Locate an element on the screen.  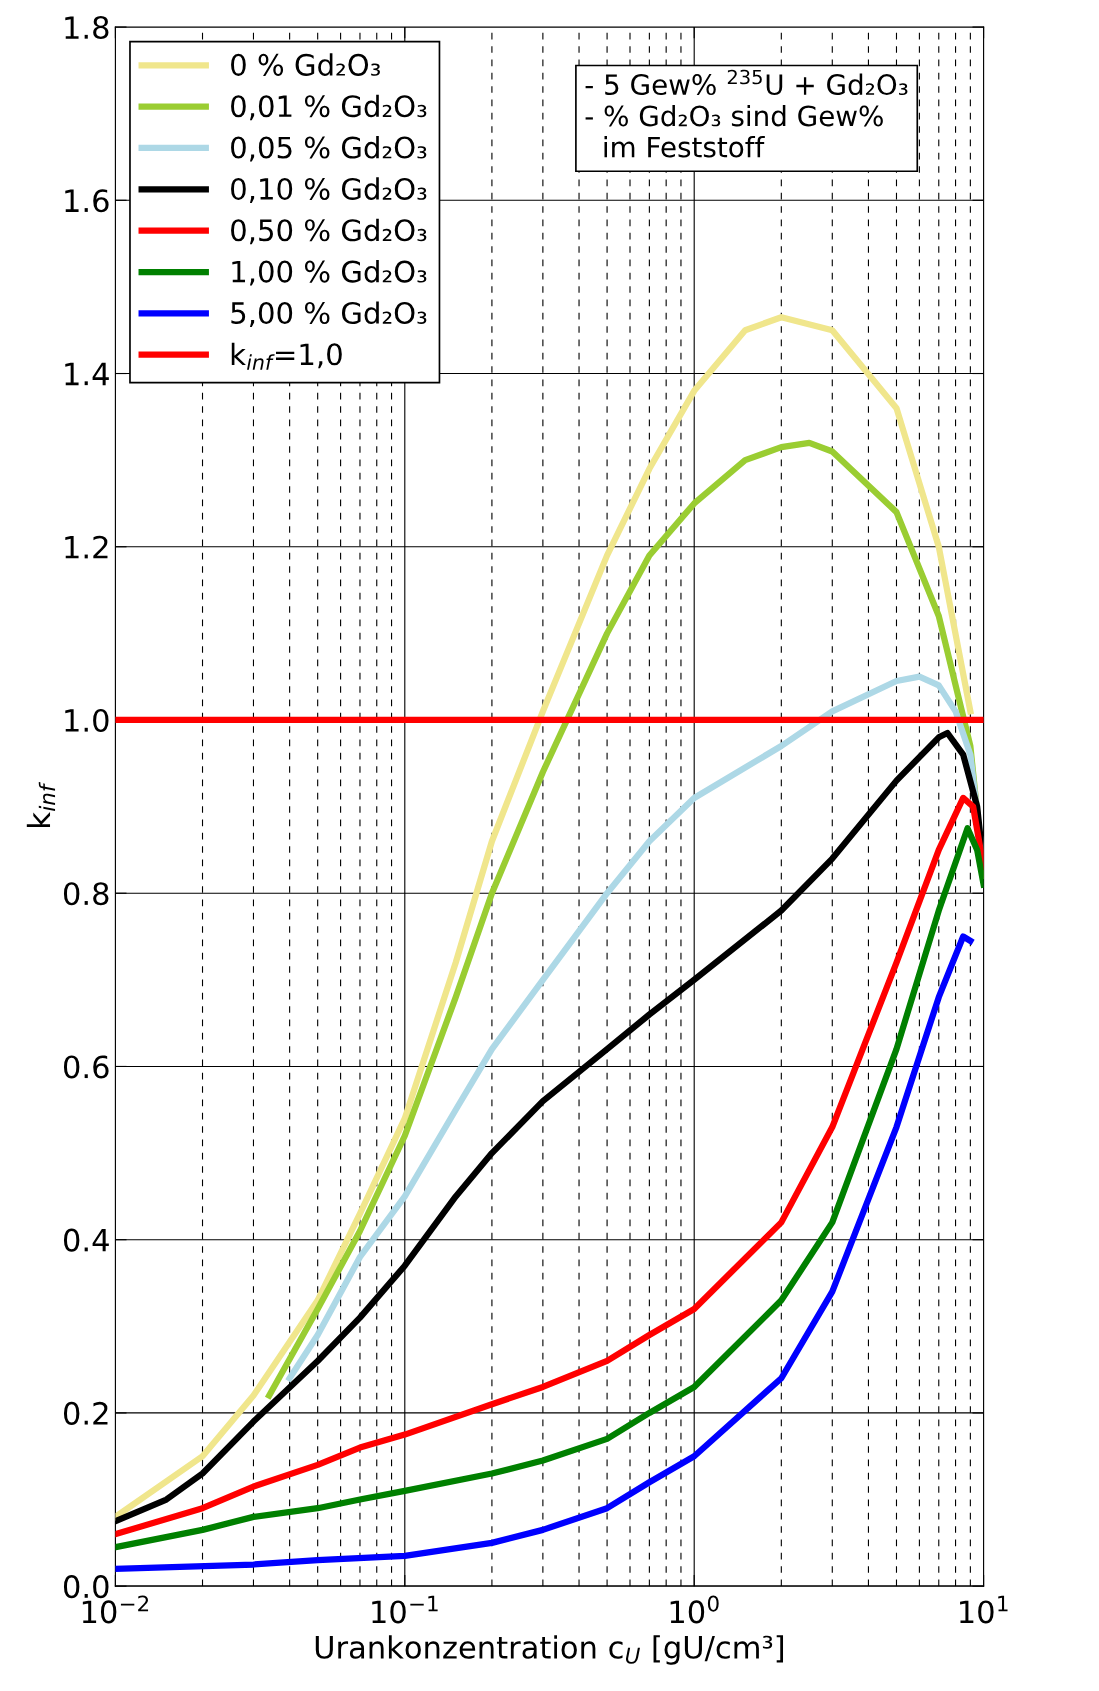
y-tick-label: 0.8 is located at coordinates (86, 894).